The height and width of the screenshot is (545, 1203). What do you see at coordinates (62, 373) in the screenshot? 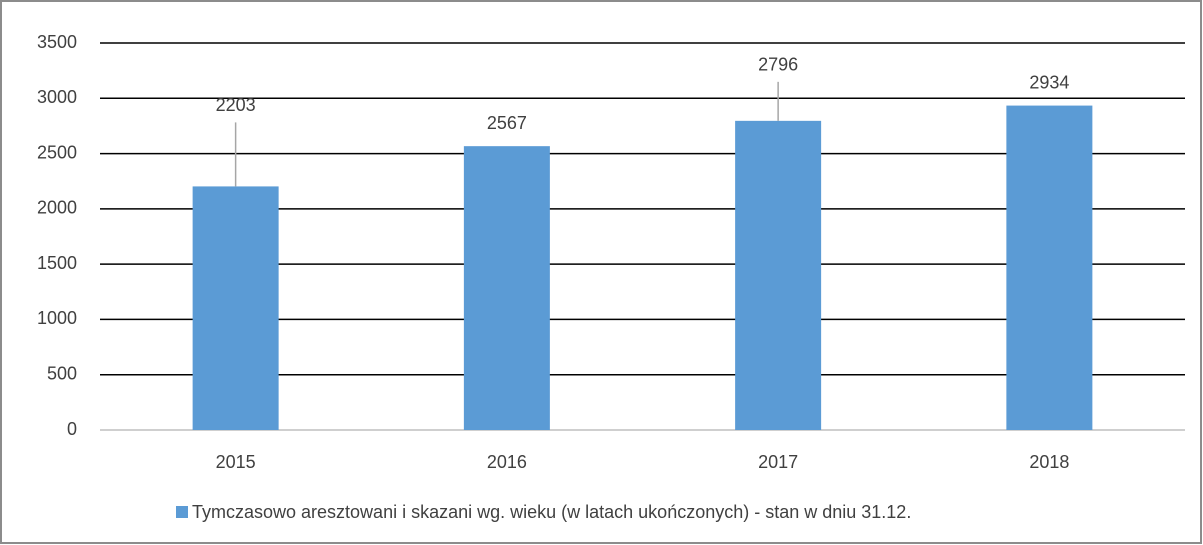
I see `y-tick-label: 500` at bounding box center [62, 373].